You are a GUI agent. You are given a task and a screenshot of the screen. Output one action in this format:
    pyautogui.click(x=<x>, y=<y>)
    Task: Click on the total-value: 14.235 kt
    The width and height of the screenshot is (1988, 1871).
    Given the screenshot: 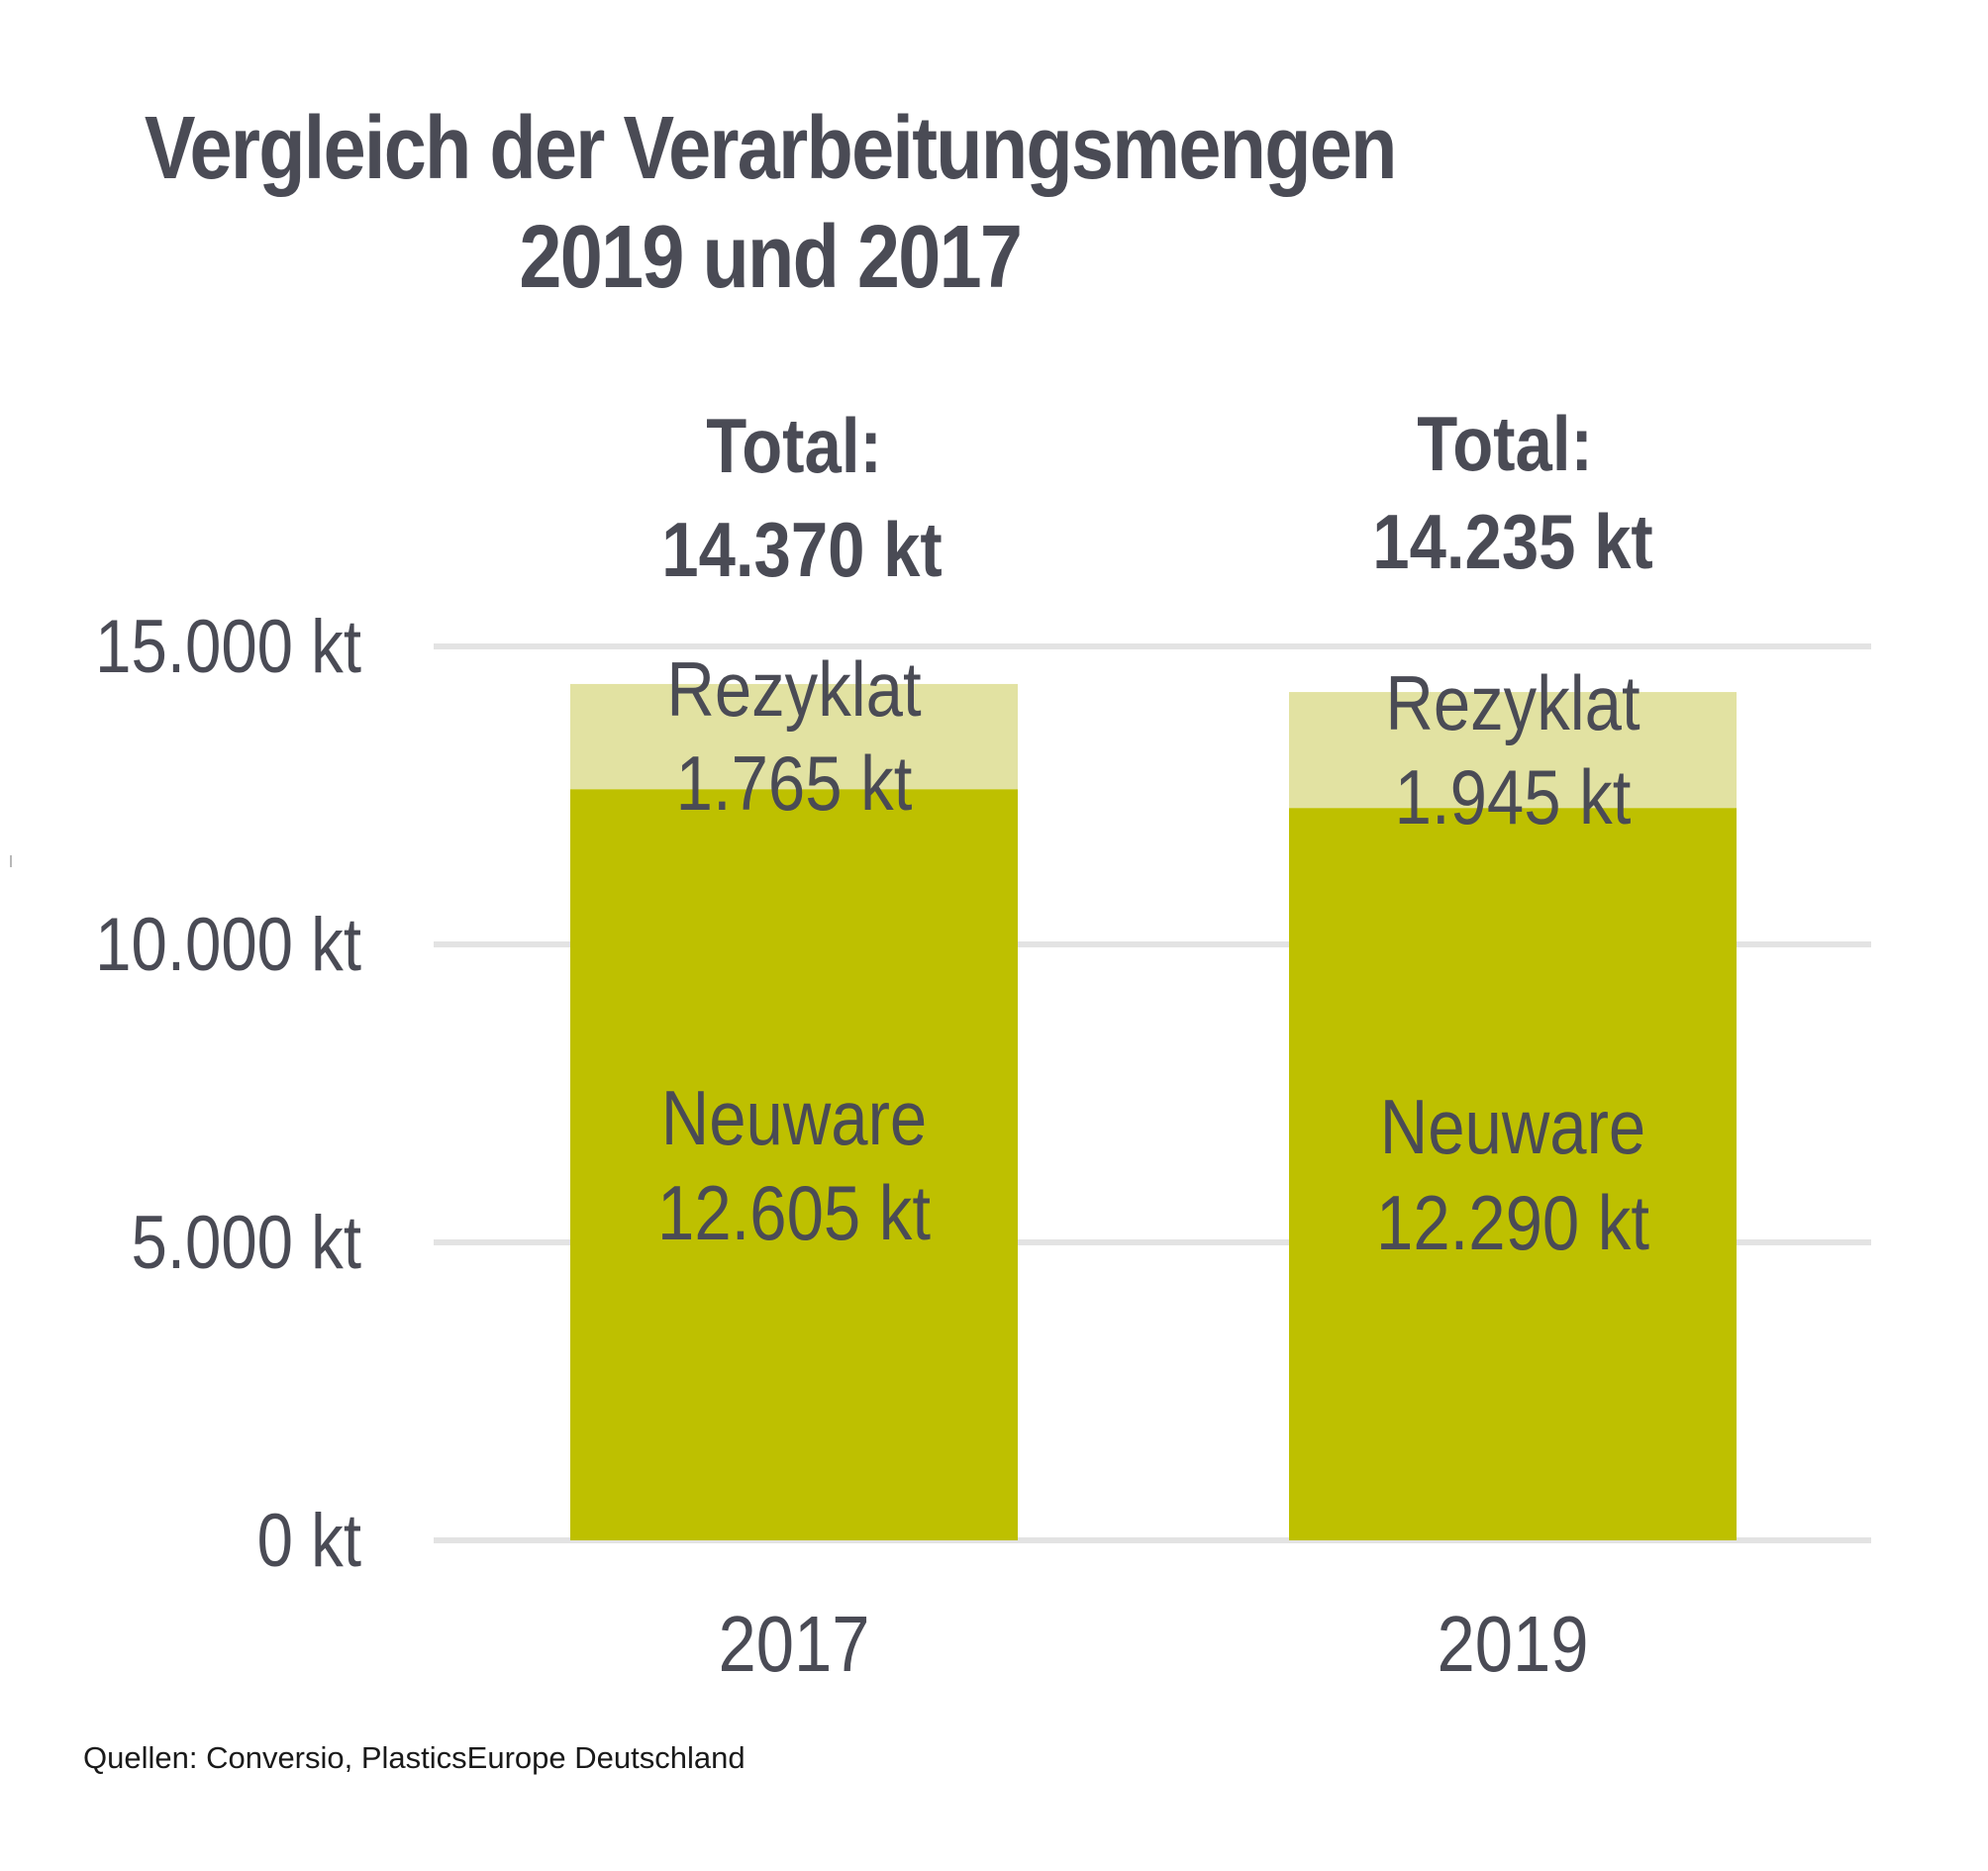 What is the action you would take?
    pyautogui.click(x=1512, y=542)
    